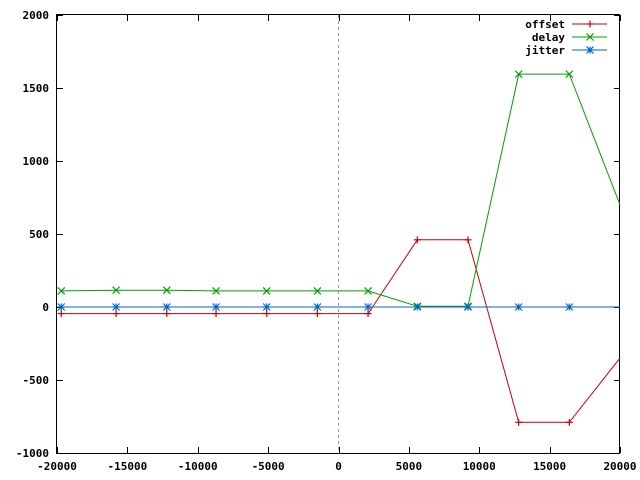 The image size is (640, 480). I want to click on y-tick-label: 500, so click(39, 234).